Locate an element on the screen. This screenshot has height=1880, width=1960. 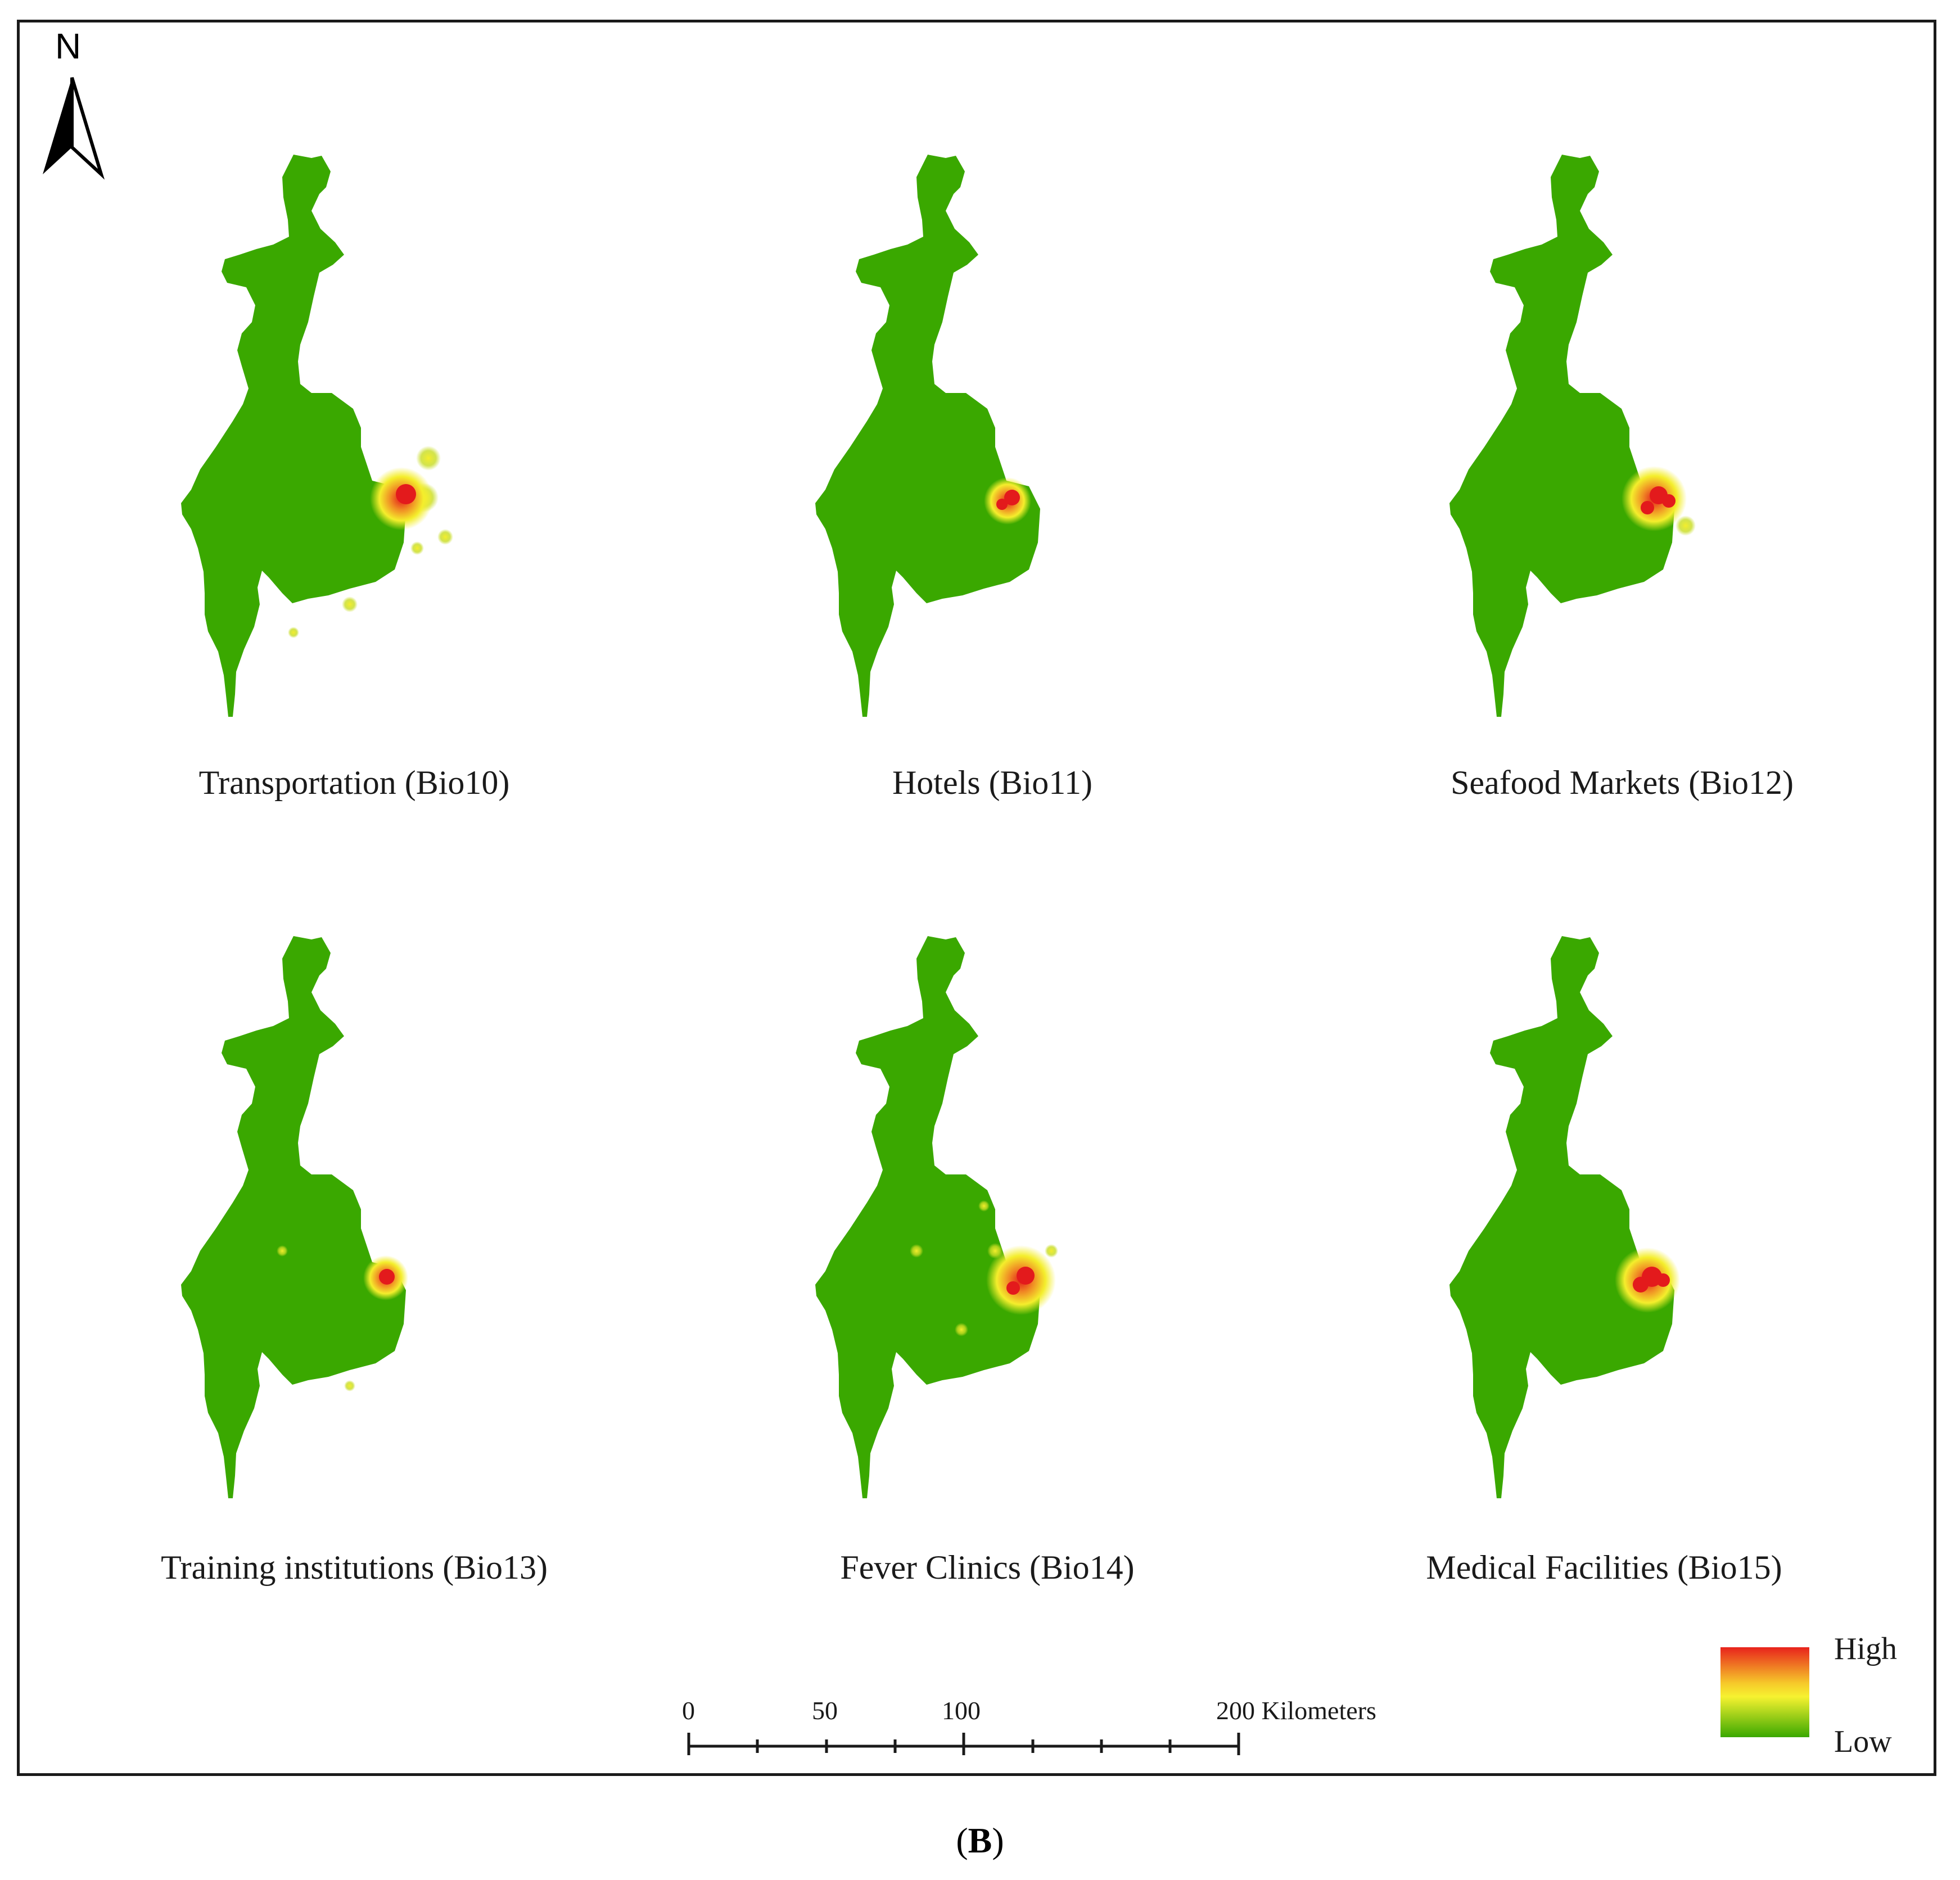
panel-title-fever-clinics: Fever Clinics (Bio14) is located at coordinates (987, 1567).